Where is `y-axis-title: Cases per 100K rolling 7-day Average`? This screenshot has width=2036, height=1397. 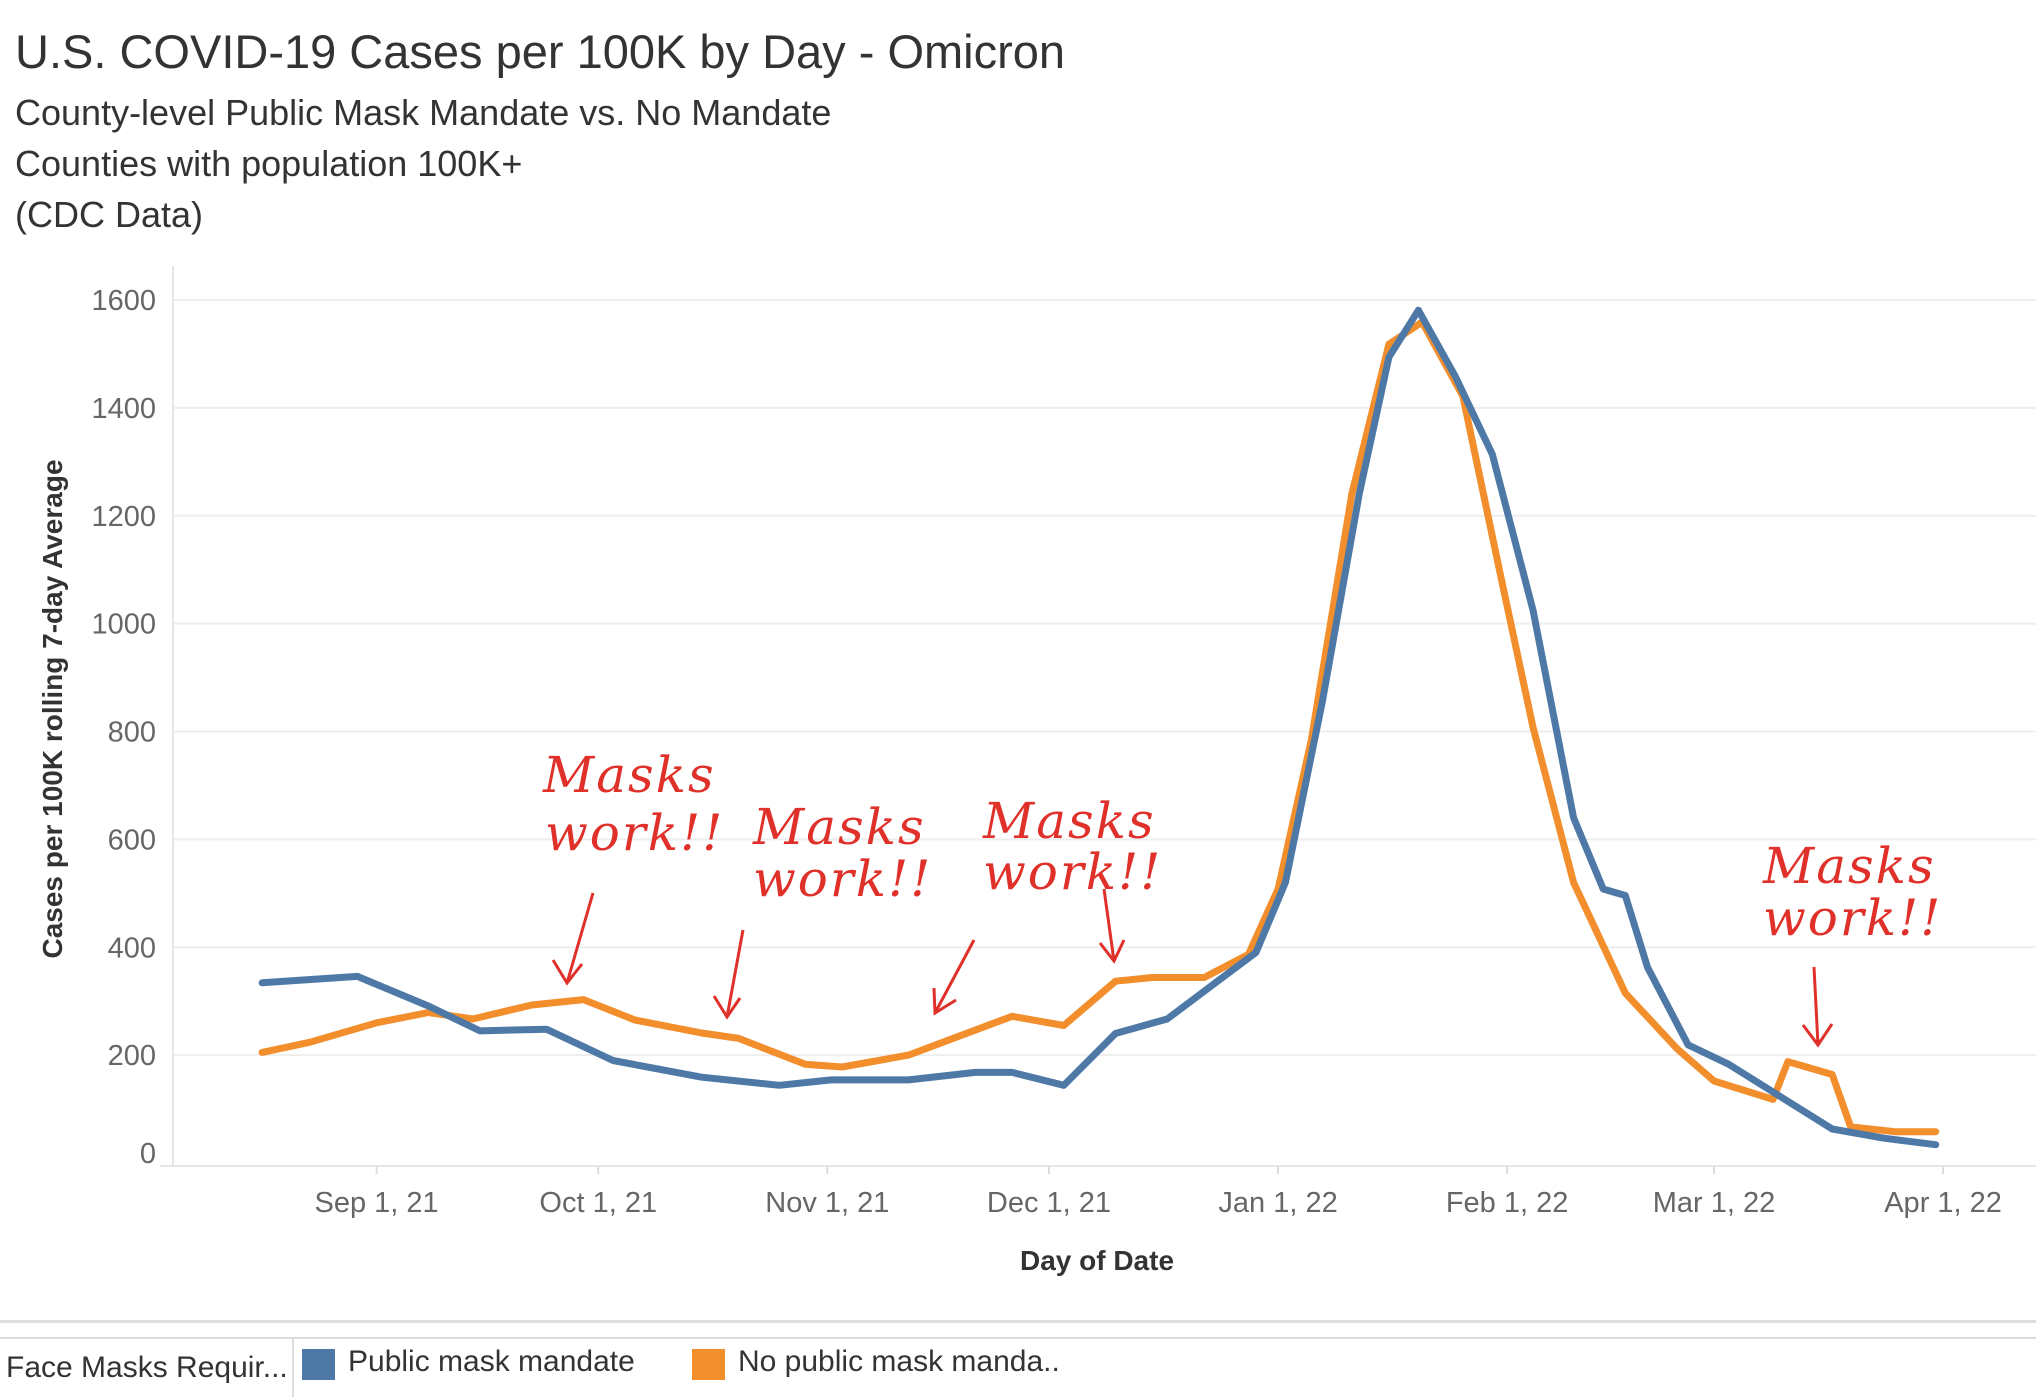 y-axis-title: Cases per 100K rolling 7-day Average is located at coordinates (52, 708).